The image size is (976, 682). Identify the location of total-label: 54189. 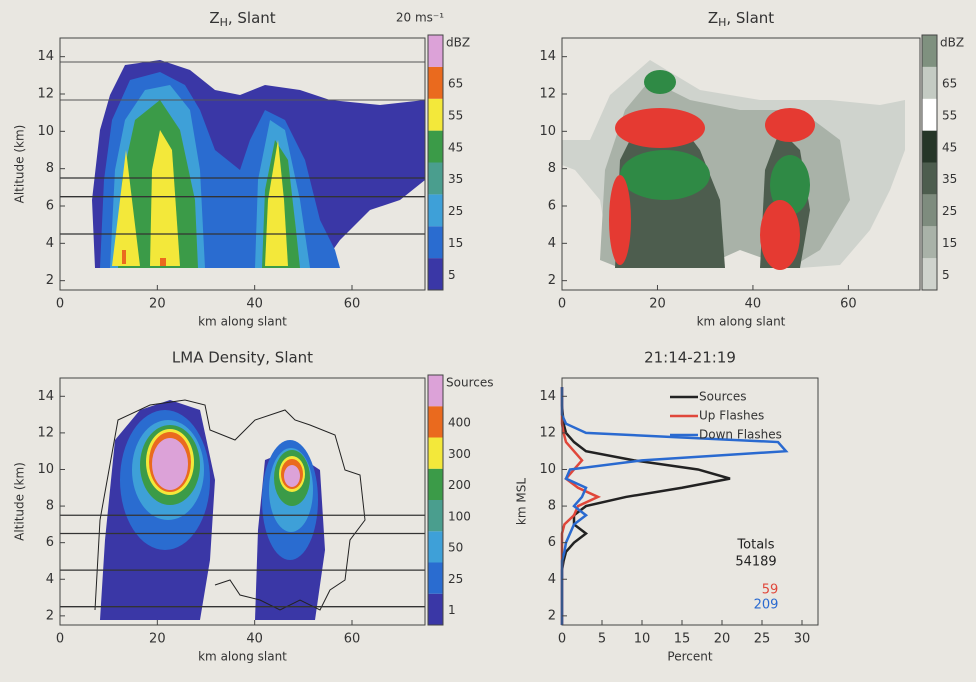
(755, 562).